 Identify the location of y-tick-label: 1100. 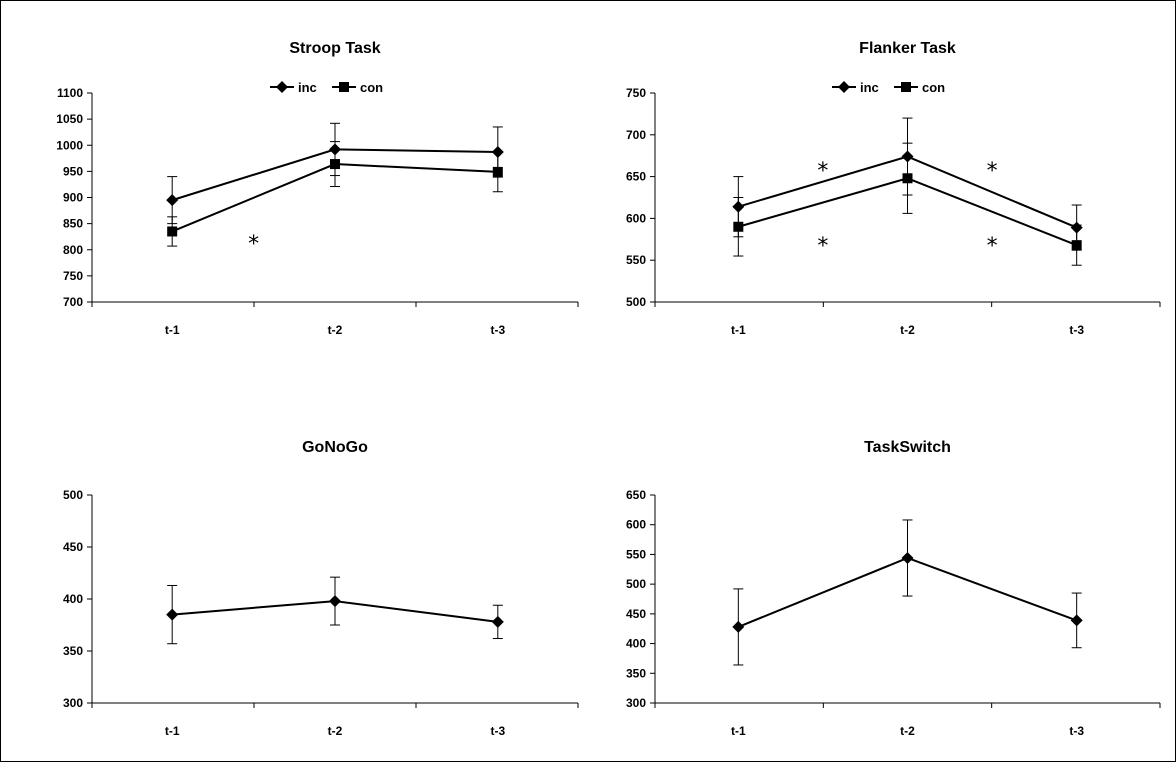
(70, 93).